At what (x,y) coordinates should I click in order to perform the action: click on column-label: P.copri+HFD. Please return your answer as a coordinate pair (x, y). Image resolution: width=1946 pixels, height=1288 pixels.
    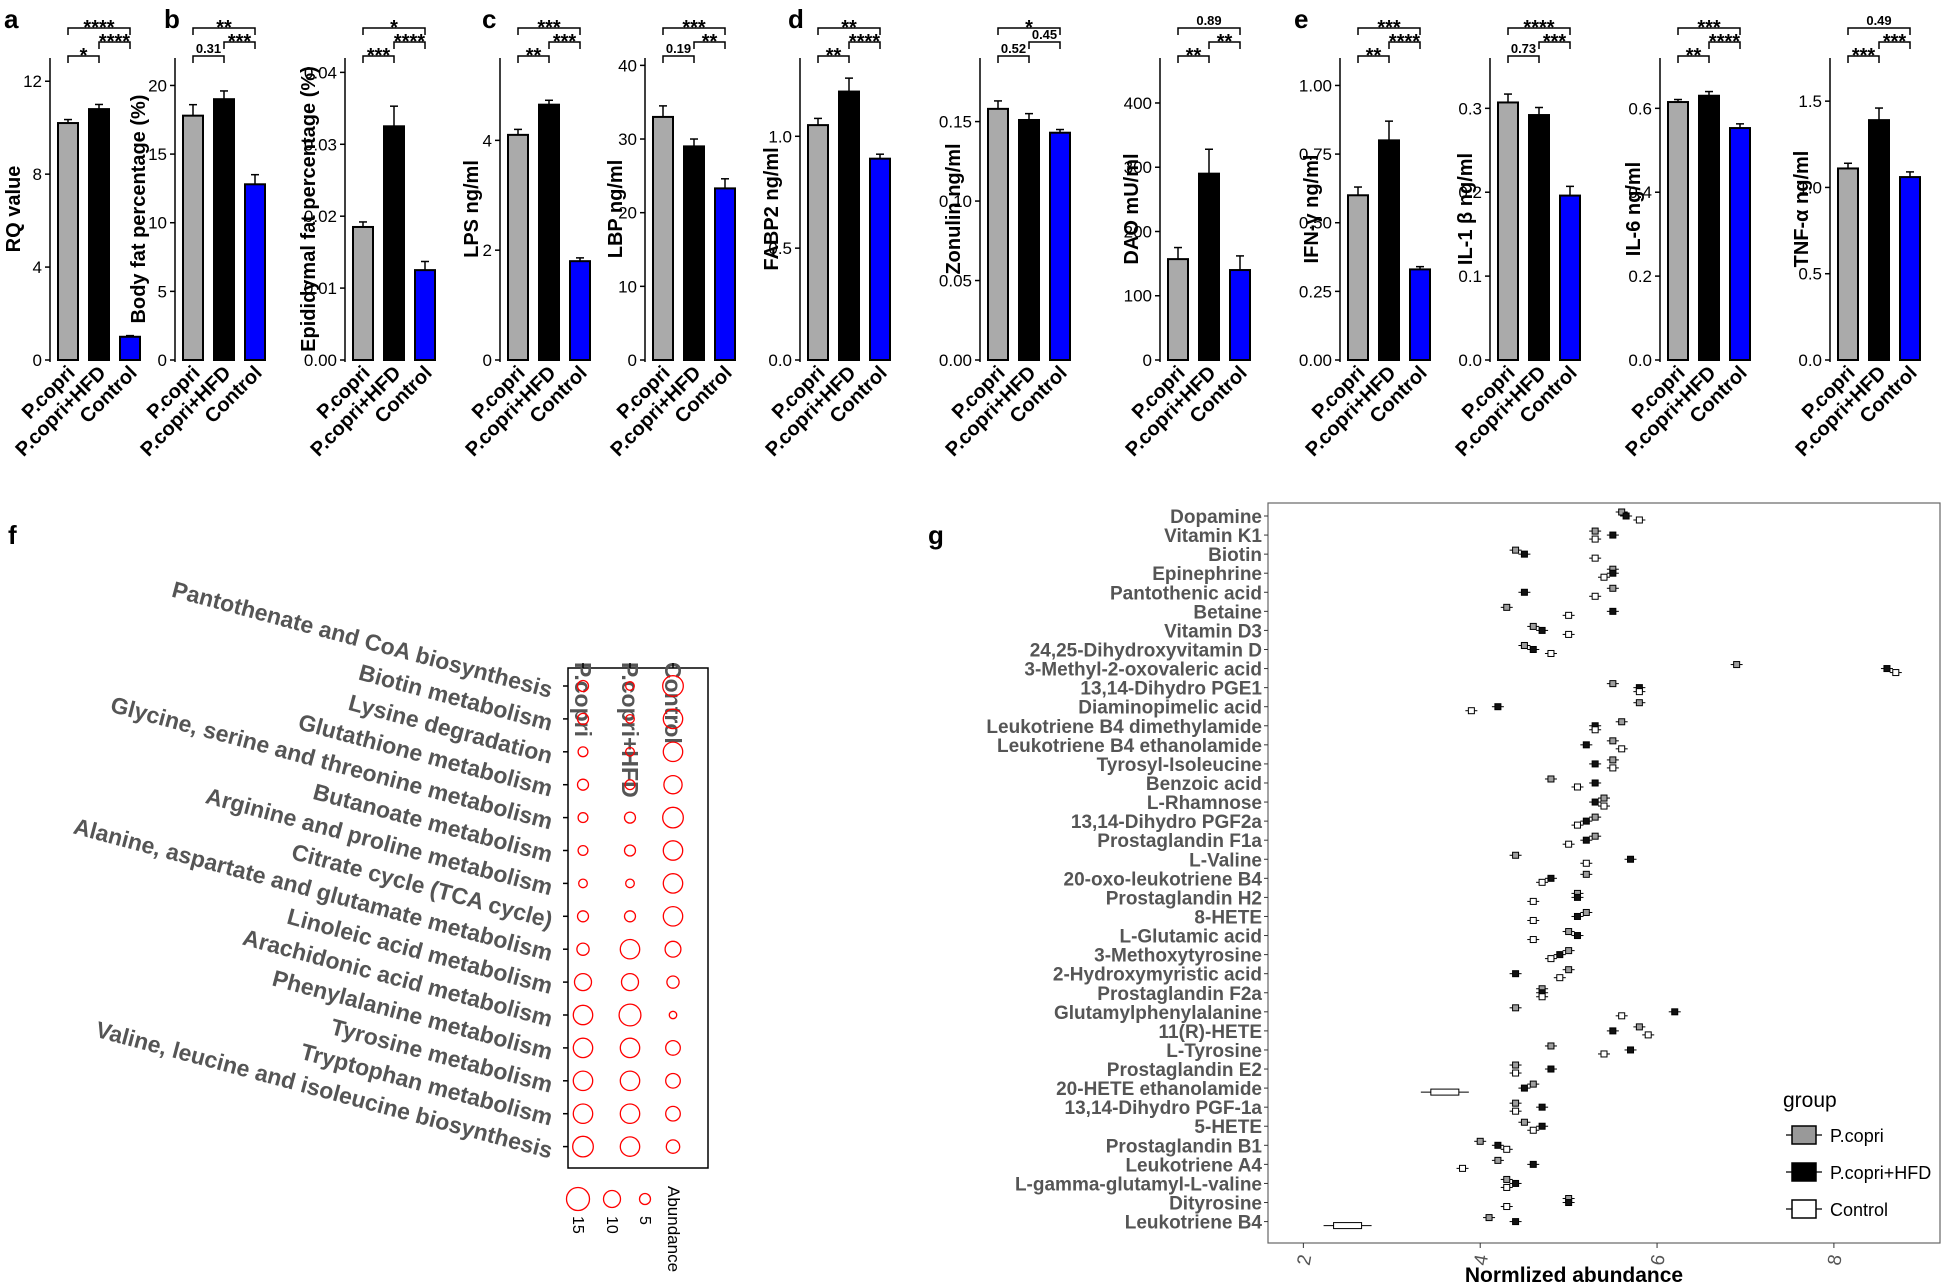
    Looking at the image, I should click on (630, 730).